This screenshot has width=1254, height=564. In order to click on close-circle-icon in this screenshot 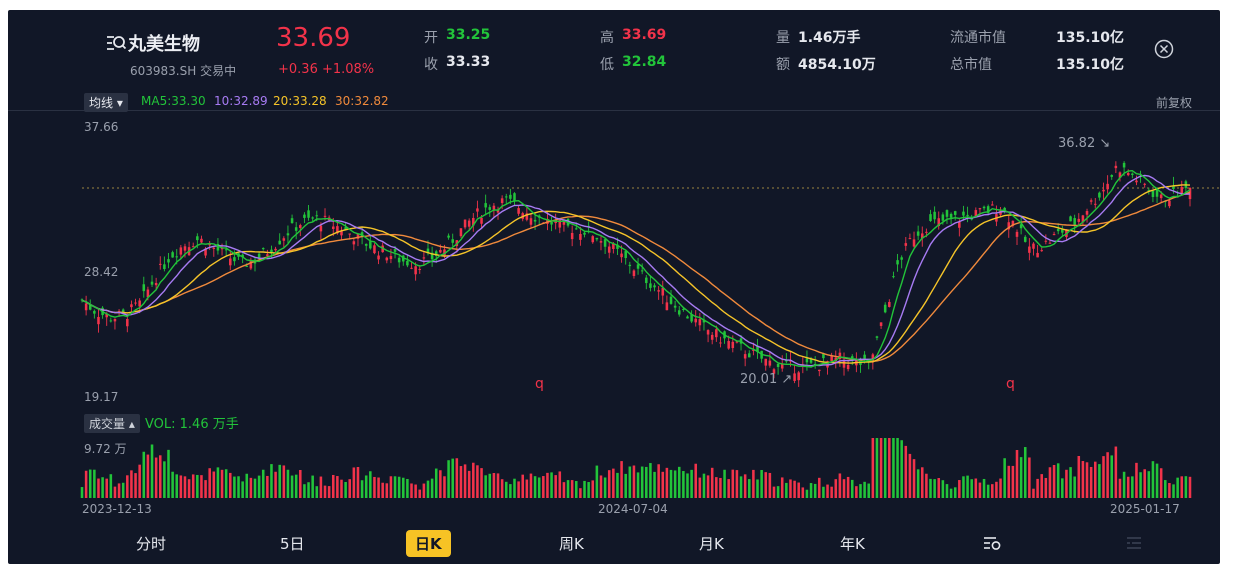, I will do `click(1164, 49)`.